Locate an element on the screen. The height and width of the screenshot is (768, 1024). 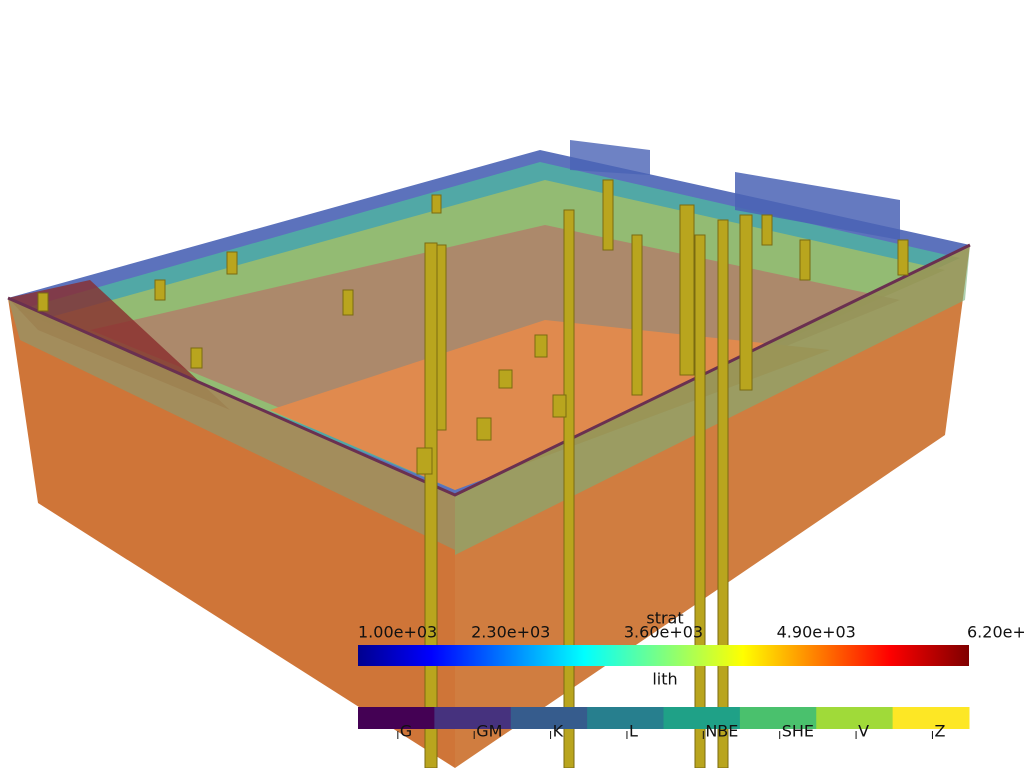
colorbar-title: strat is located at coordinates (664, 618).